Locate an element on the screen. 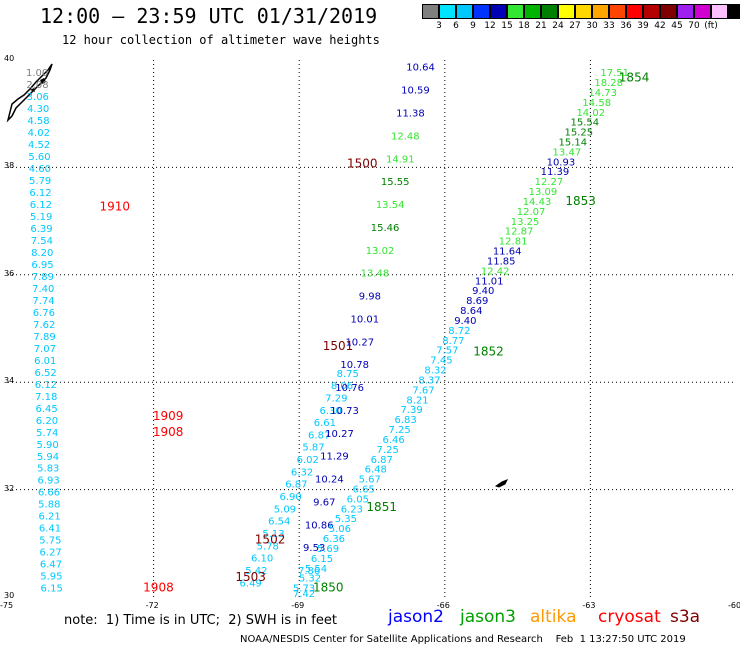 This screenshot has height=650, width=740. wave-height-value: 4.58 is located at coordinates (38, 121).